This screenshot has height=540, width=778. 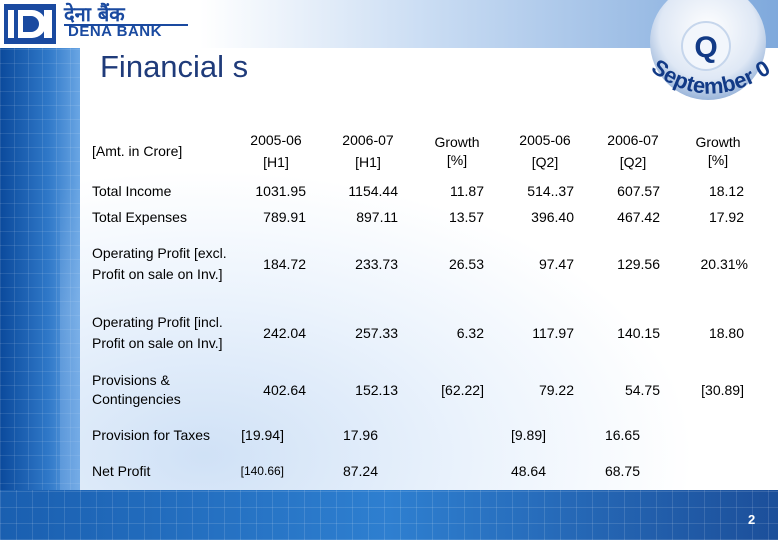 What do you see at coordinates (40, 294) in the screenshot?
I see `left-decorative-stripe` at bounding box center [40, 294].